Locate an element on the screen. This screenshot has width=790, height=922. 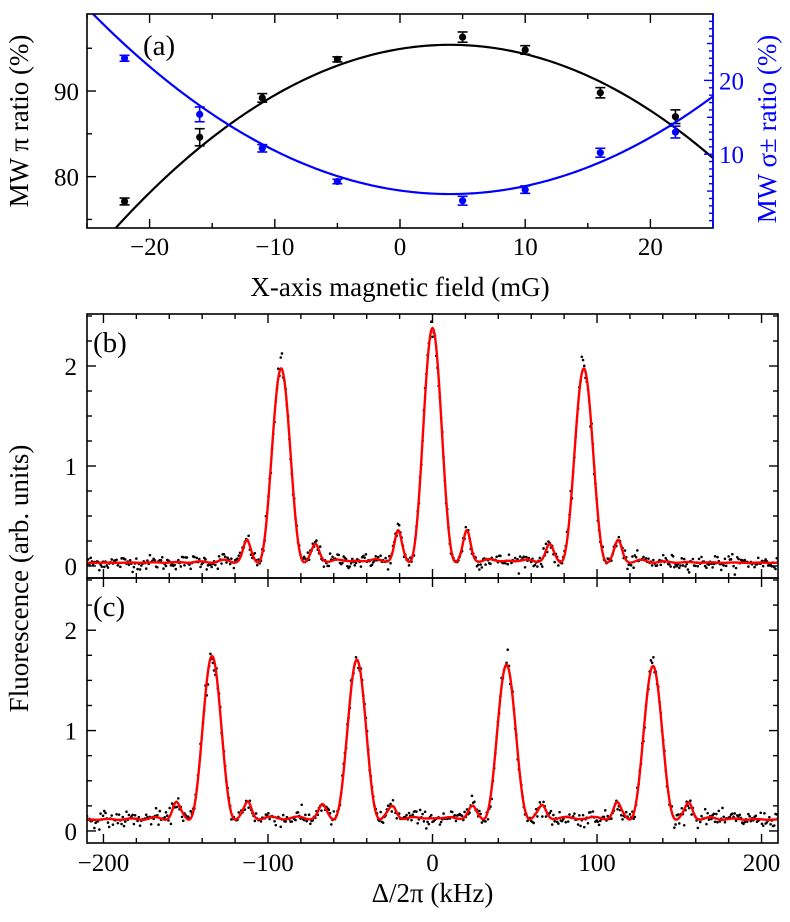
panel-a-left-y-tick-label: 80 is located at coordinates (66, 178).